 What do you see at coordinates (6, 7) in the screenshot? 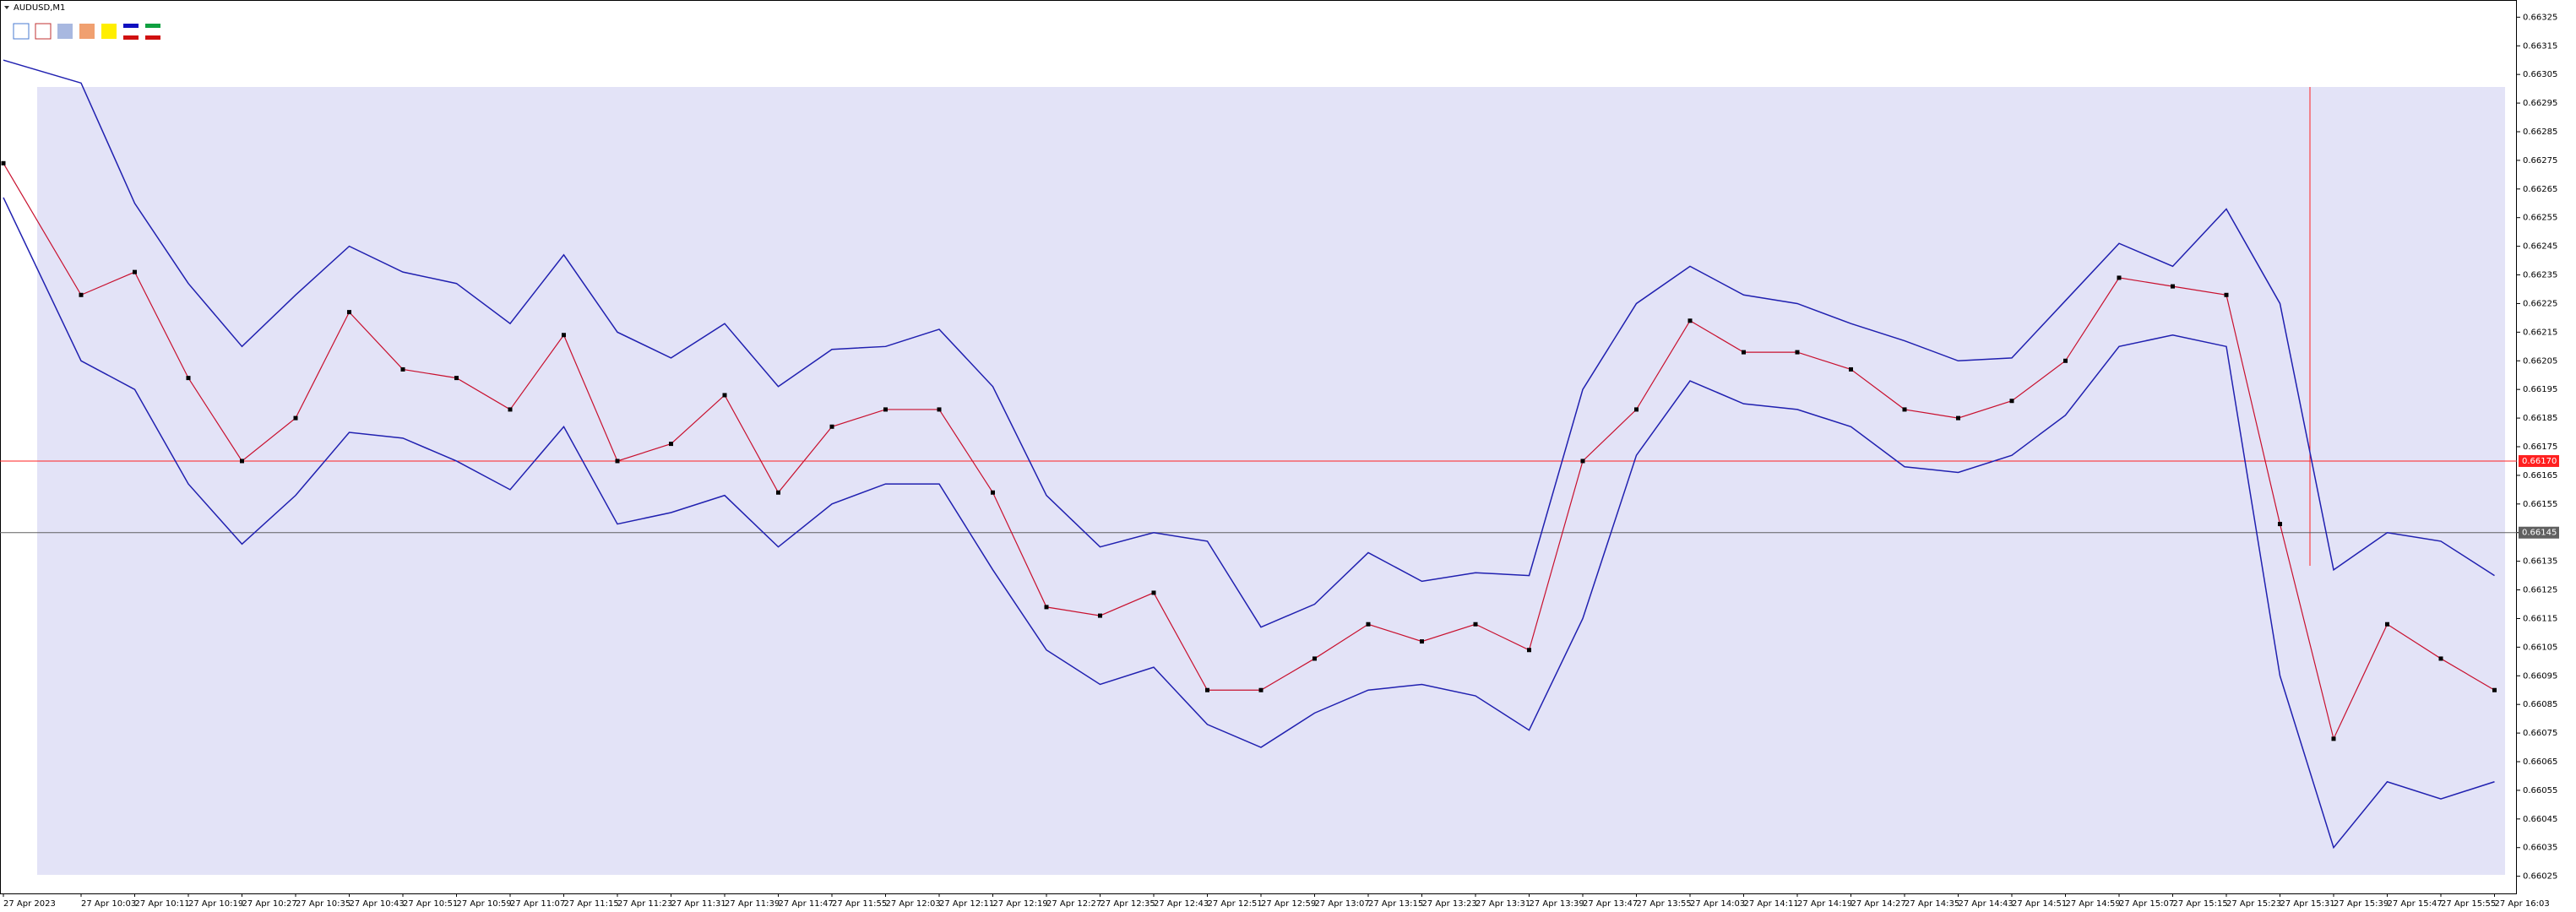
I see `menu-arrow` at bounding box center [6, 7].